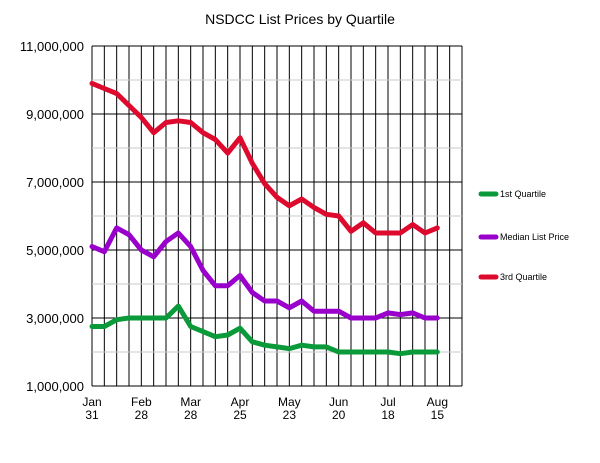 The image size is (600, 463). What do you see at coordinates (55, 182) in the screenshot?
I see `y-tick-label: 7,000,000` at bounding box center [55, 182].